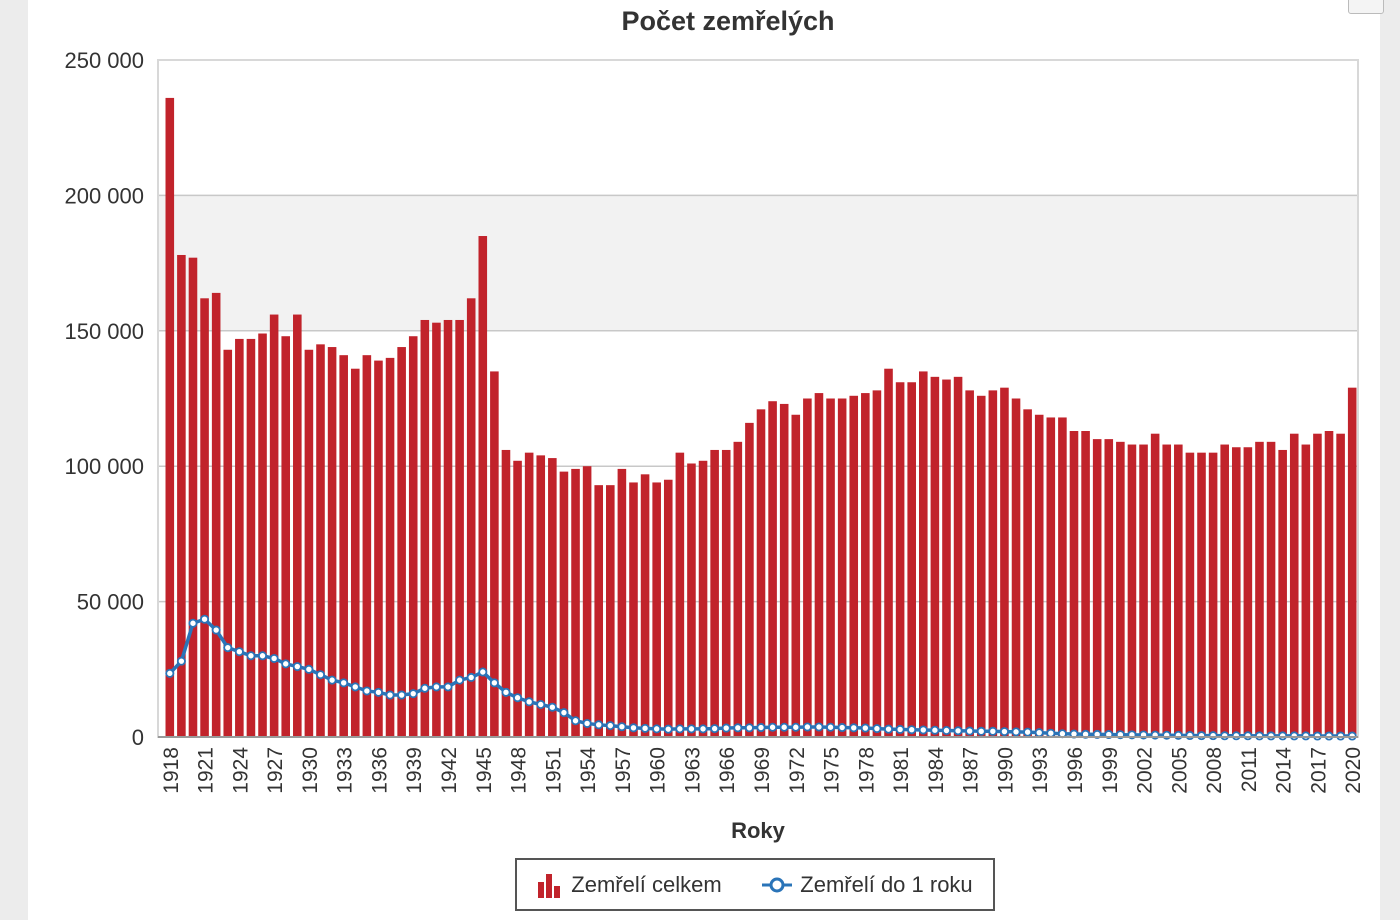  What do you see at coordinates (645, 605) in the screenshot?
I see `bar-1959` at bounding box center [645, 605].